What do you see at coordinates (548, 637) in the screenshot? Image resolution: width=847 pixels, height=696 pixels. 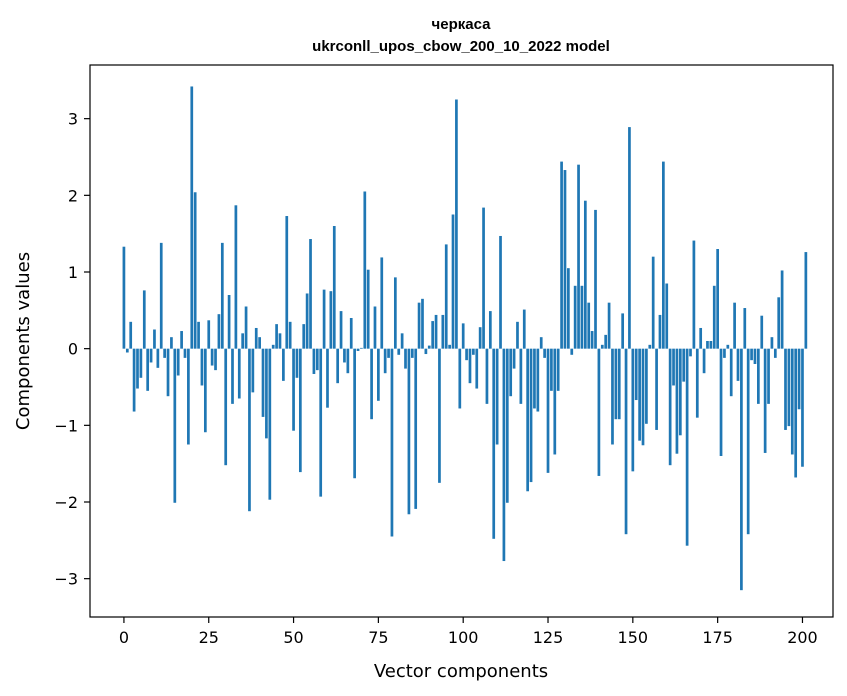 I see `x-tick-label: 125` at bounding box center [548, 637].